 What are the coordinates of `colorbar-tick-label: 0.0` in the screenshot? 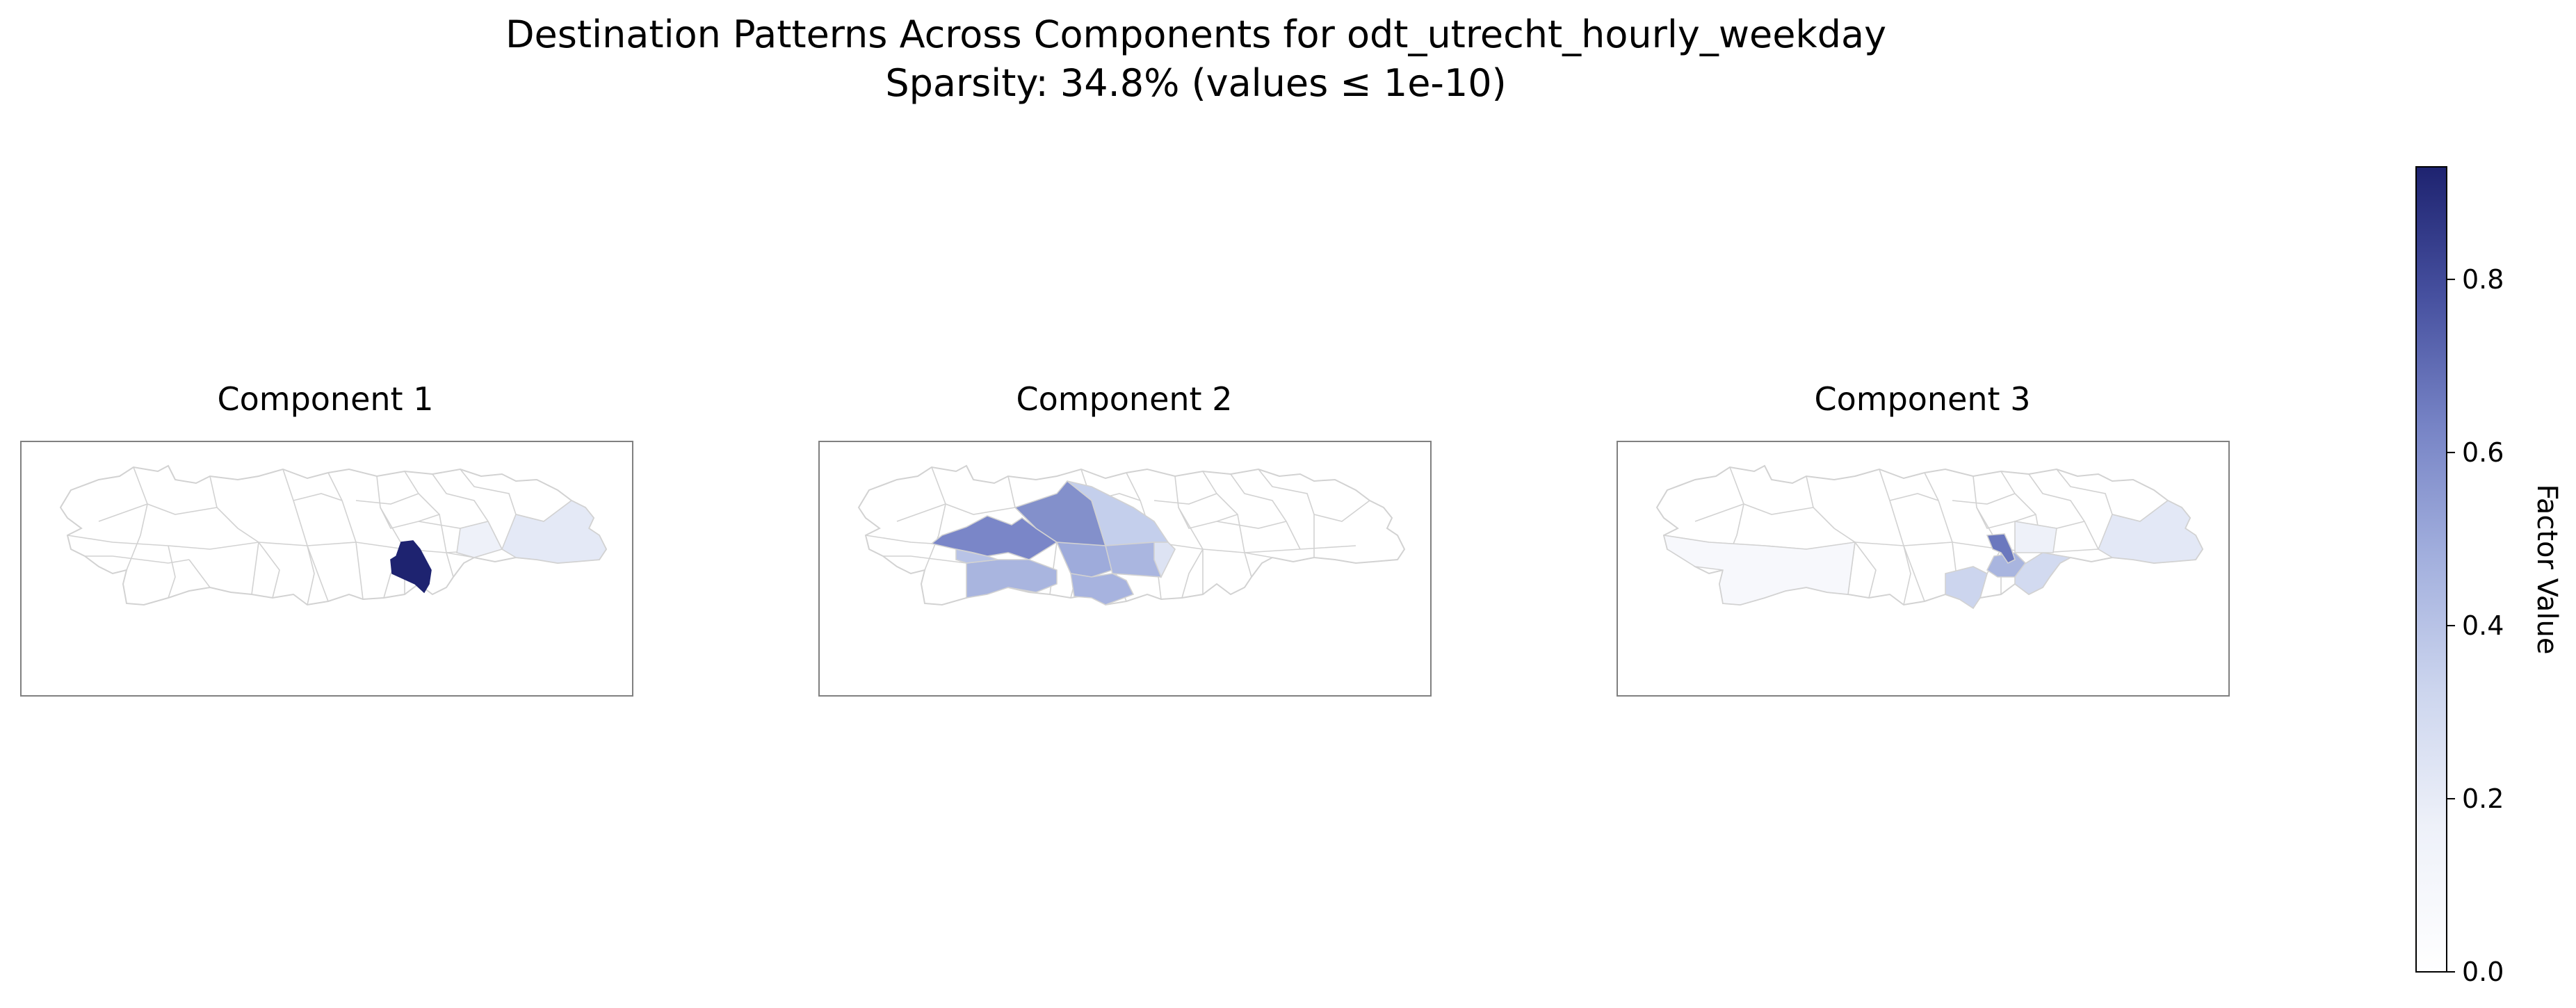 It's located at (2483, 972).